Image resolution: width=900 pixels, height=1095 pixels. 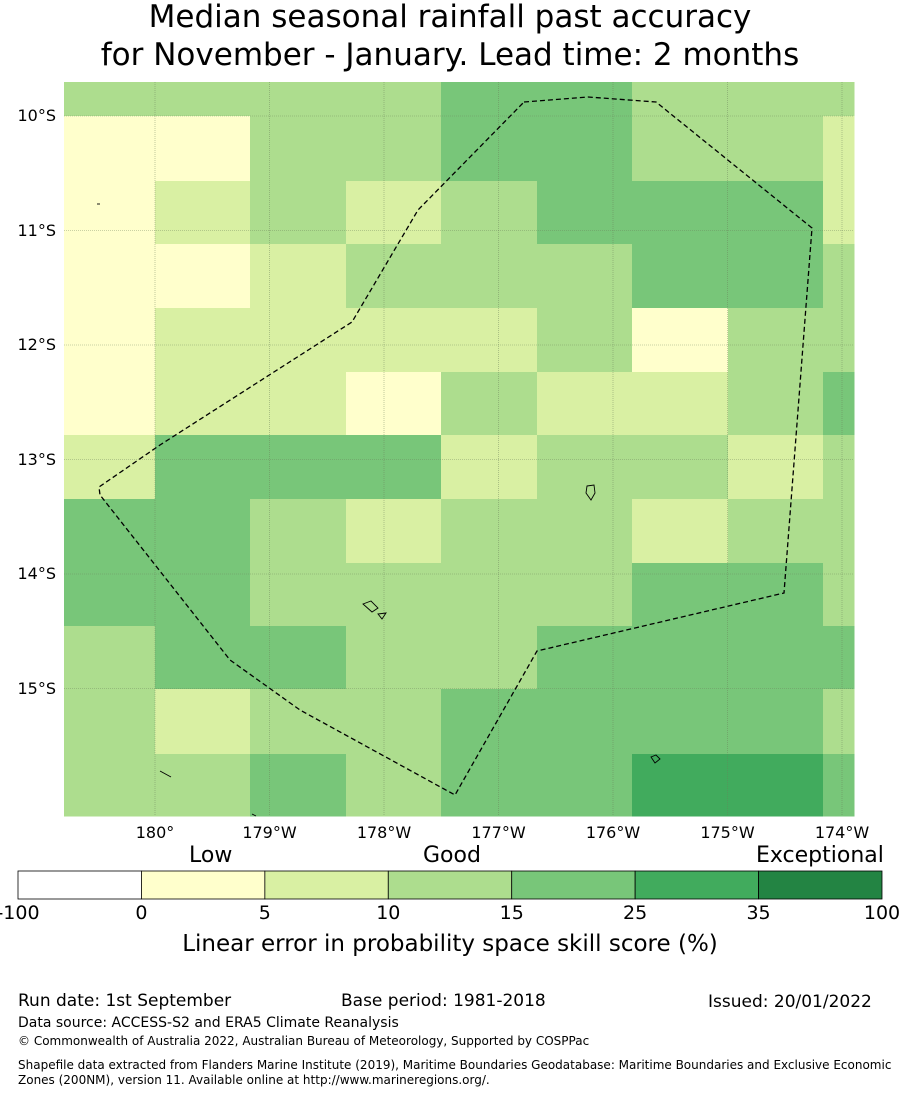 What do you see at coordinates (165, 774) in the screenshot?
I see `island-west` at bounding box center [165, 774].